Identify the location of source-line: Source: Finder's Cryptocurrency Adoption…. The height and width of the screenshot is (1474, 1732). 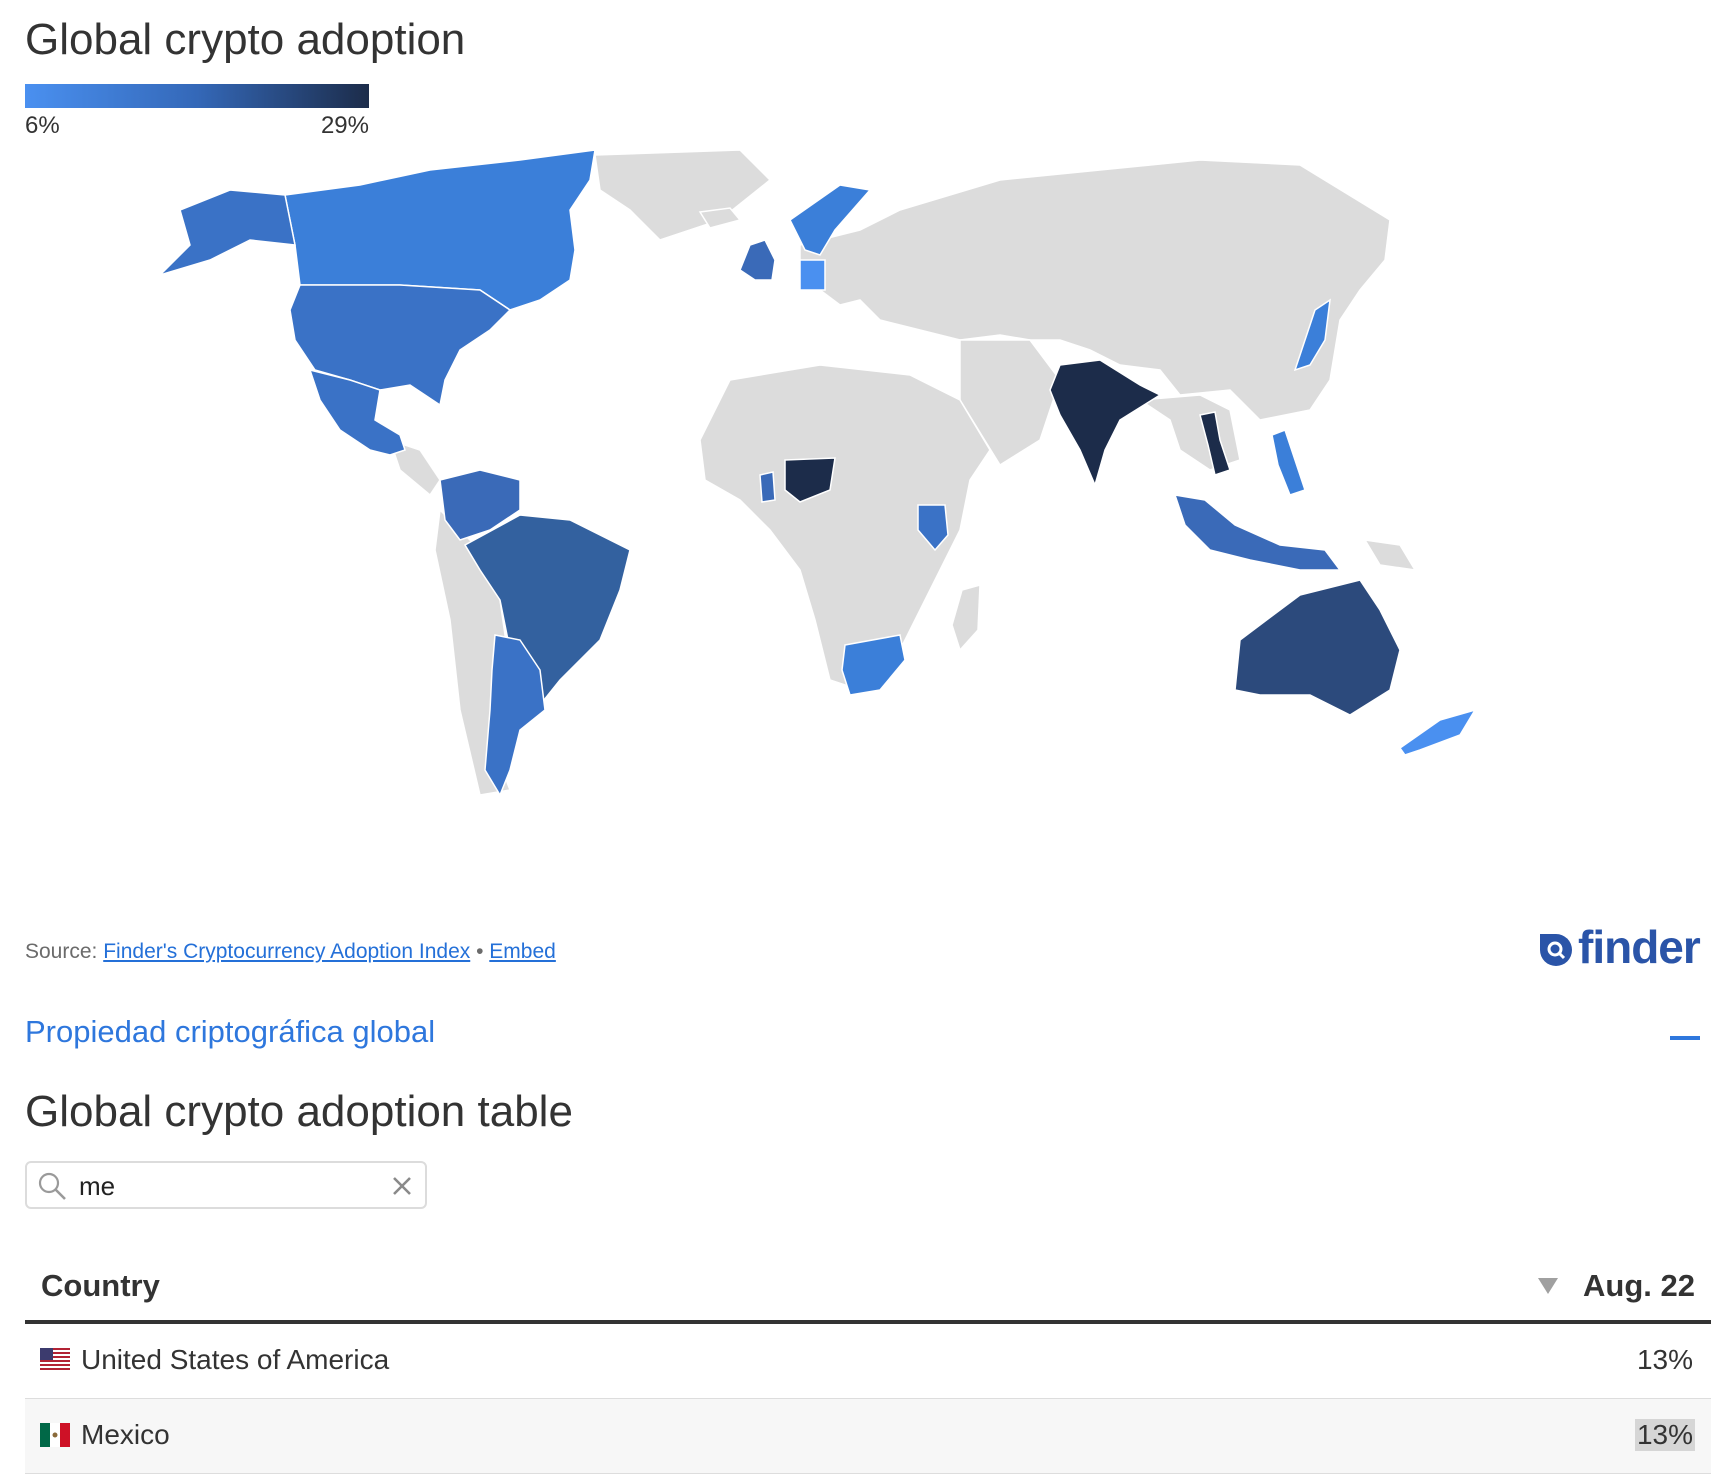
(290, 952).